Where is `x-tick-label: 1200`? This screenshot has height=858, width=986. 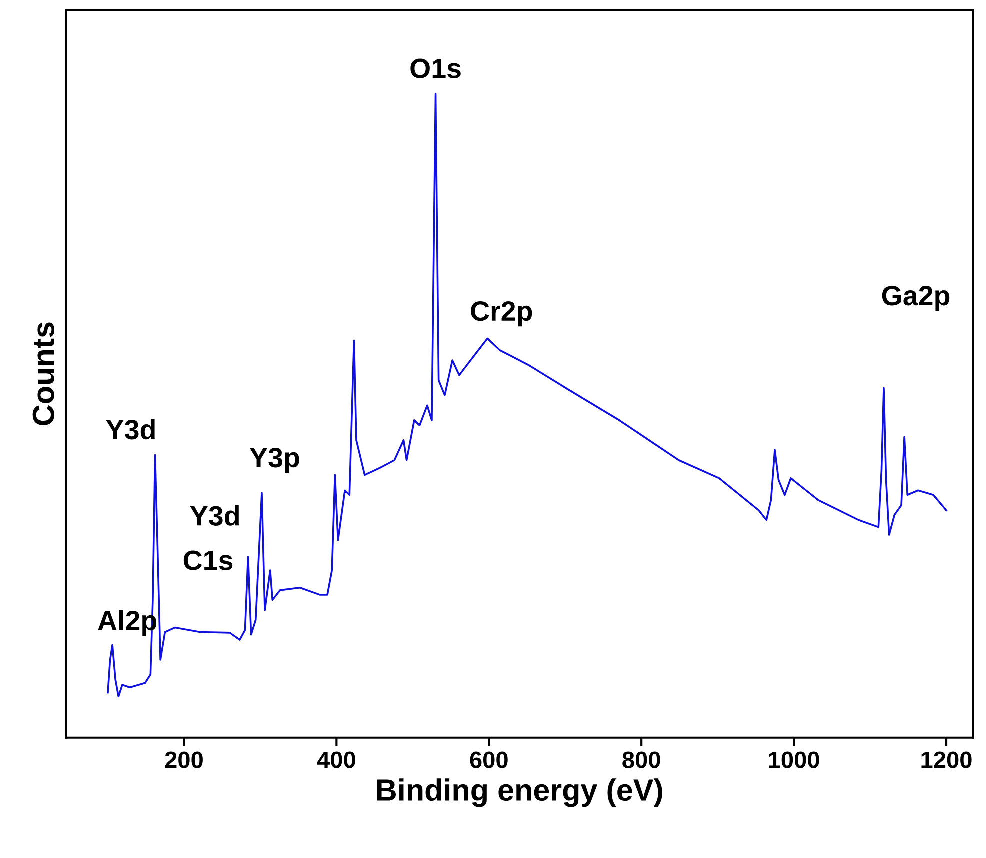
x-tick-label: 1200 is located at coordinates (947, 760).